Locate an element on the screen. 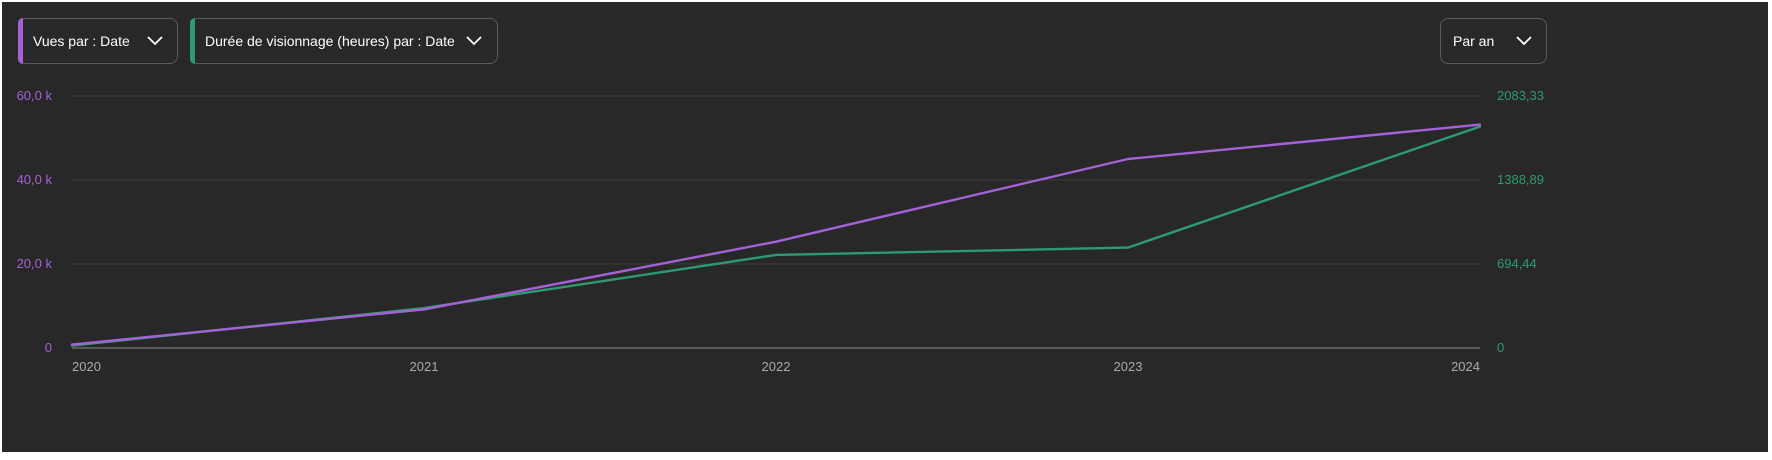  x-tick-label: 2020 is located at coordinates (86, 366).